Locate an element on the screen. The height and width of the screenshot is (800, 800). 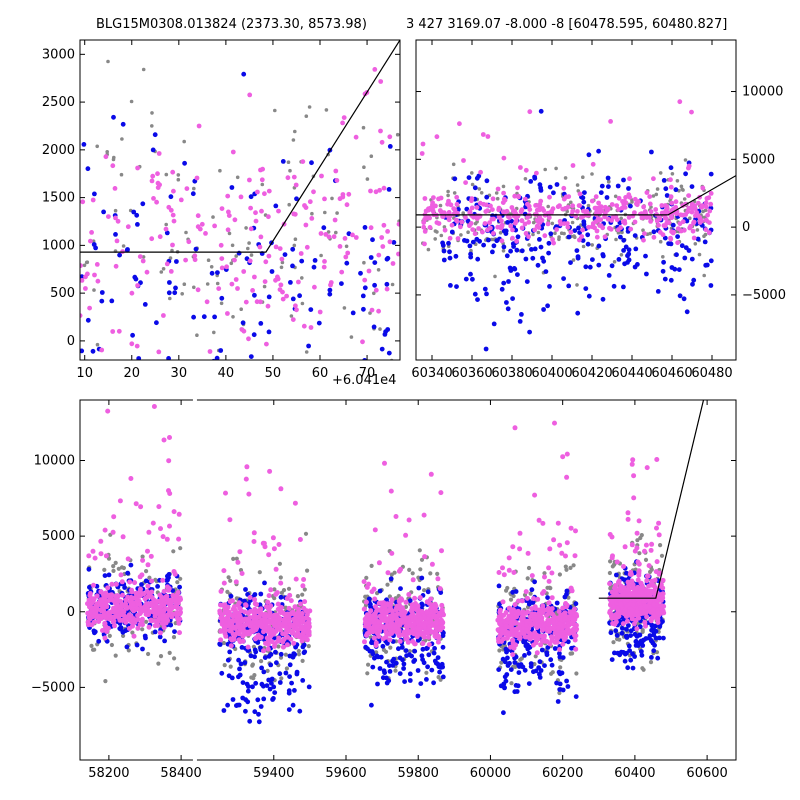
x-tick-label: 70 is located at coordinates (367, 373).